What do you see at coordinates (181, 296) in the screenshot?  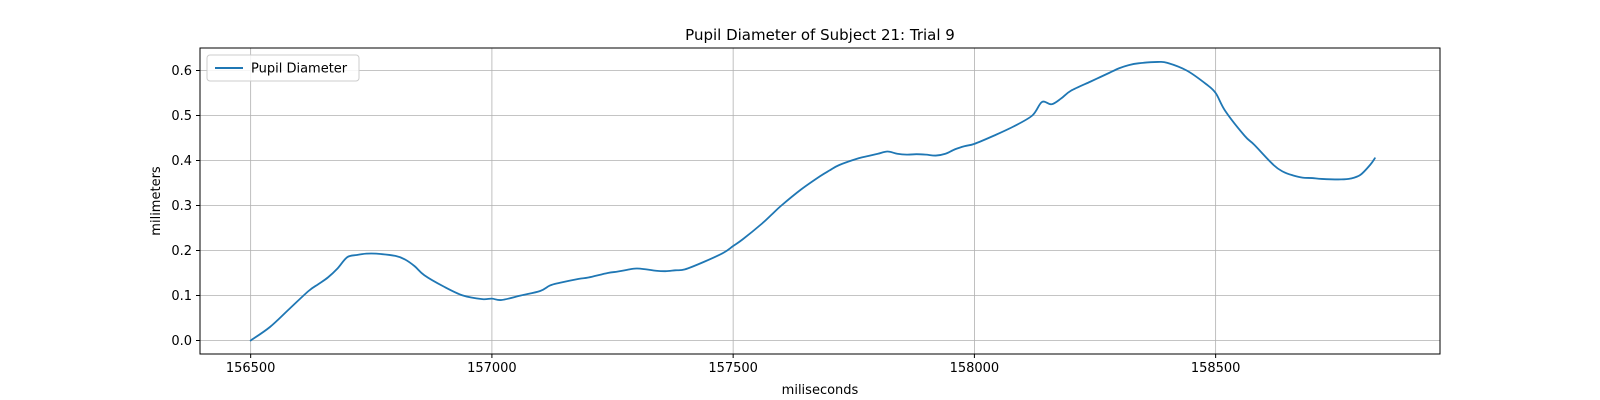 I see `y-tick-label: 0.1` at bounding box center [181, 296].